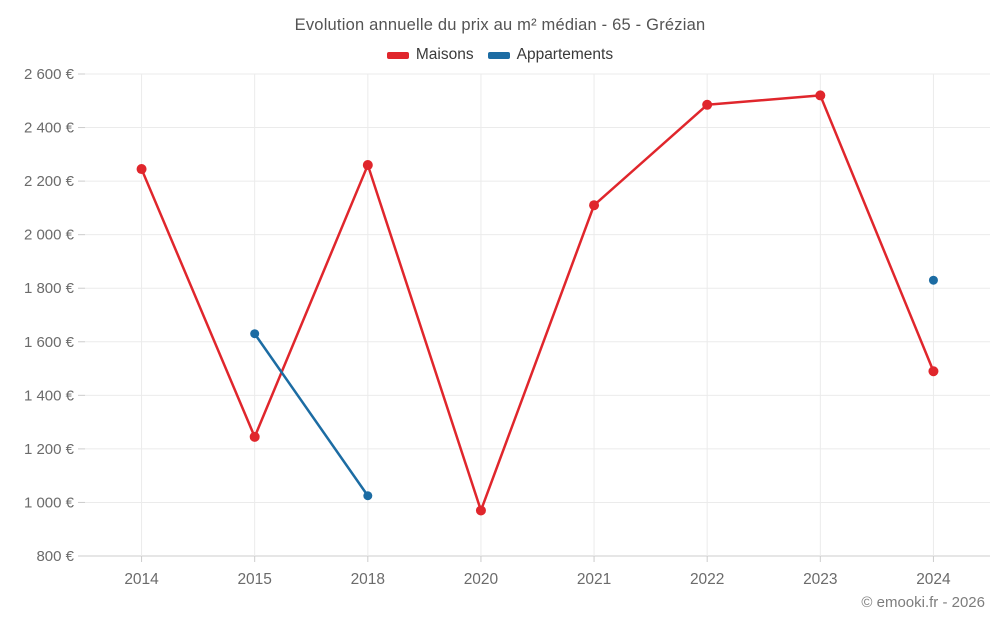  I want to click on legend-label-appartements: Appartements, so click(565, 54).